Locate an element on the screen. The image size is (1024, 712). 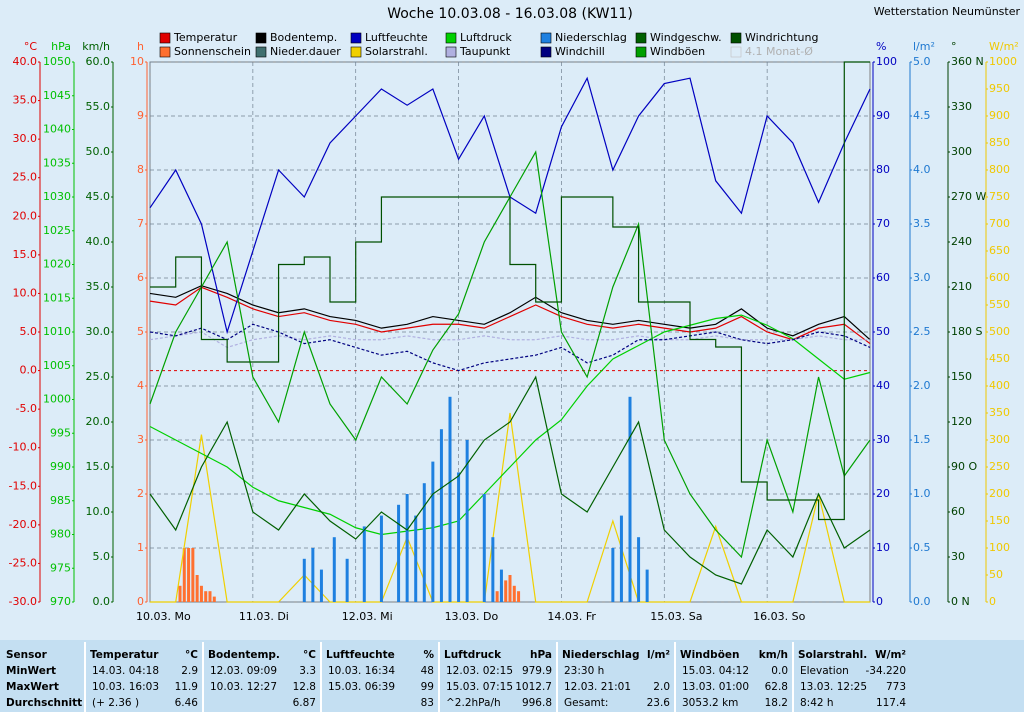
tick-label: 150 is located at coordinates (999, 520).